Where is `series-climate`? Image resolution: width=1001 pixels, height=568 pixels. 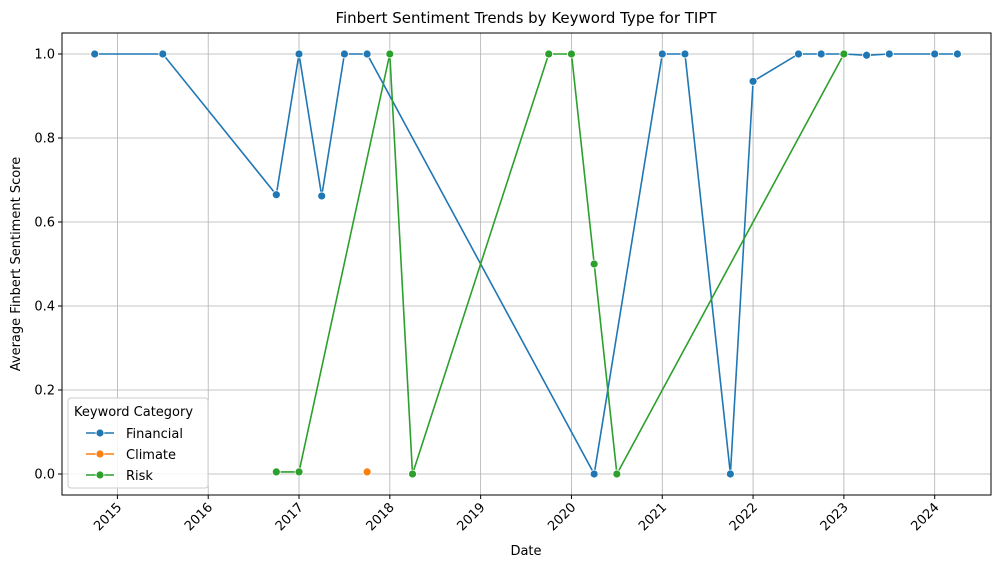
series-climate is located at coordinates (367, 472).